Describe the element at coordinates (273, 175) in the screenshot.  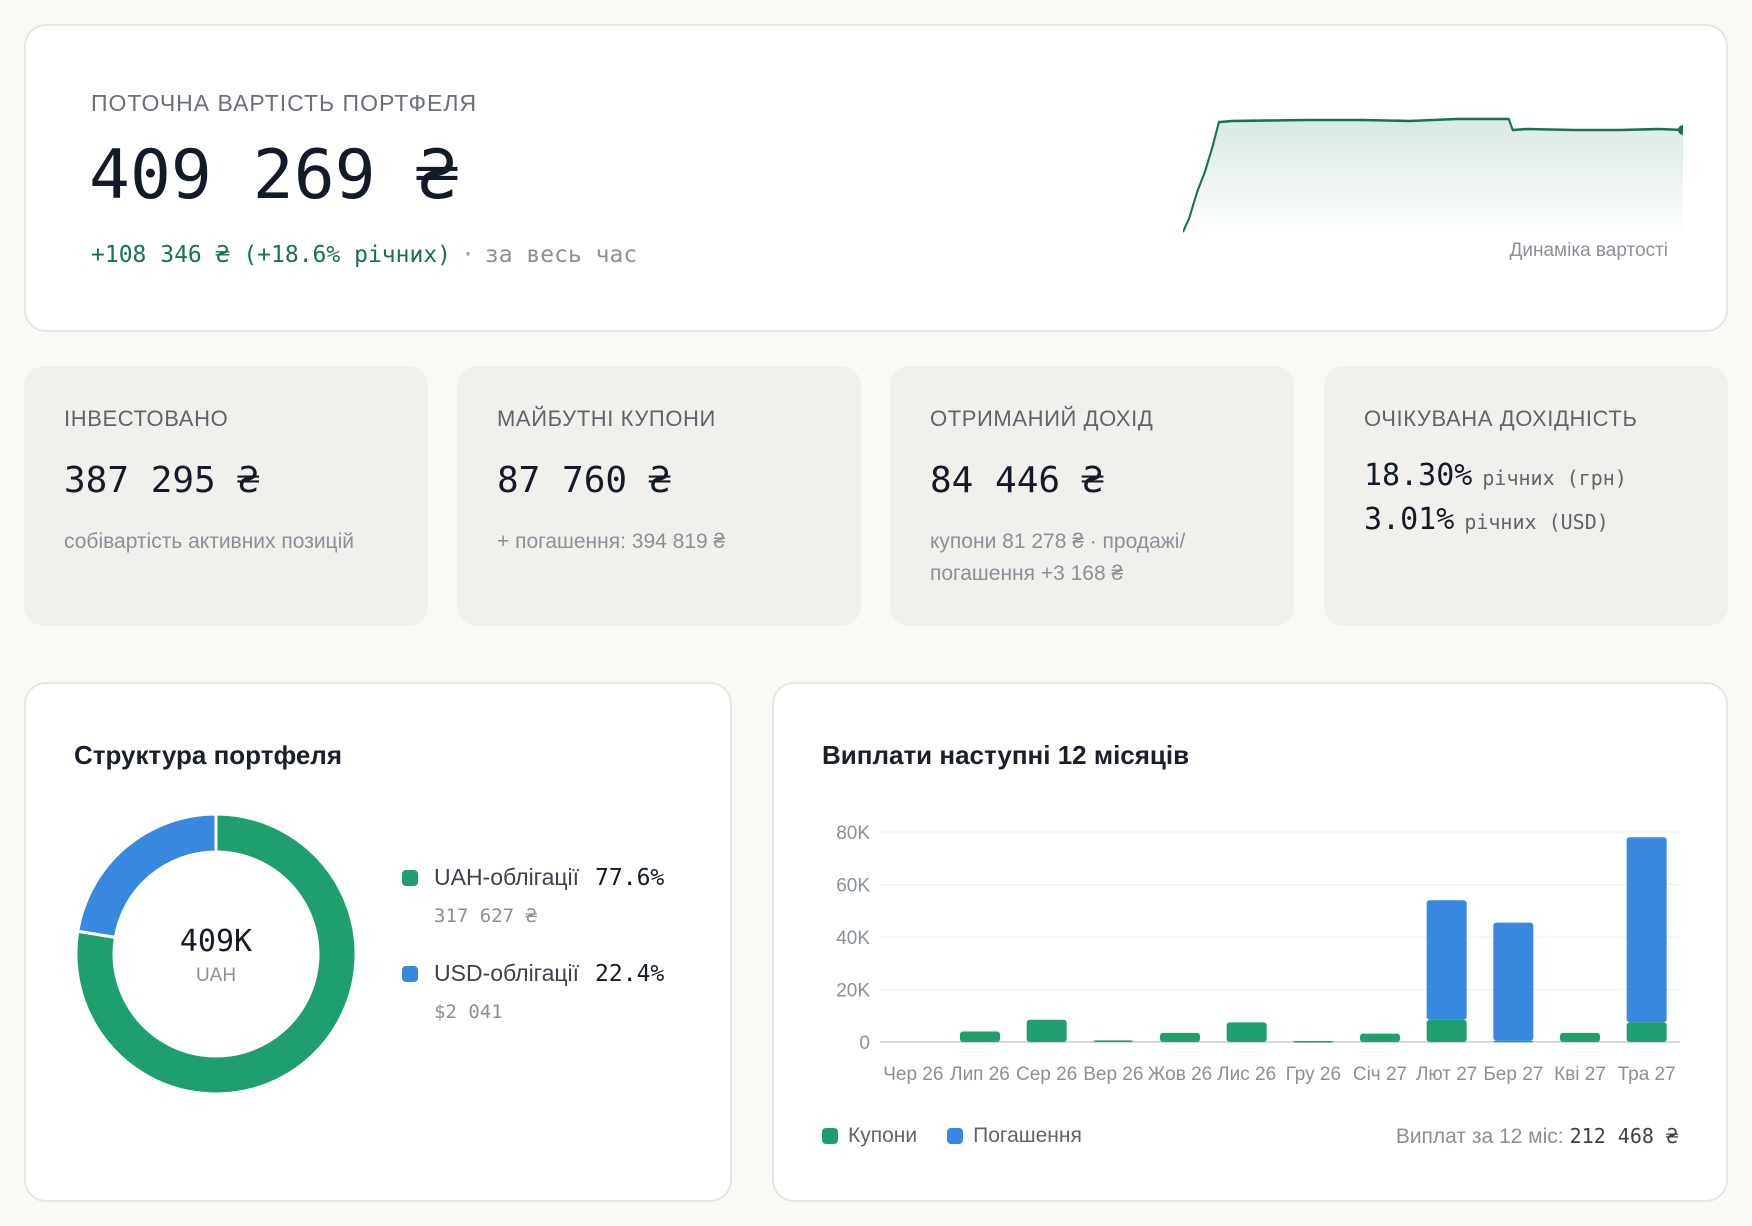
I see `portfolio-value: 409 269 ₴` at that location.